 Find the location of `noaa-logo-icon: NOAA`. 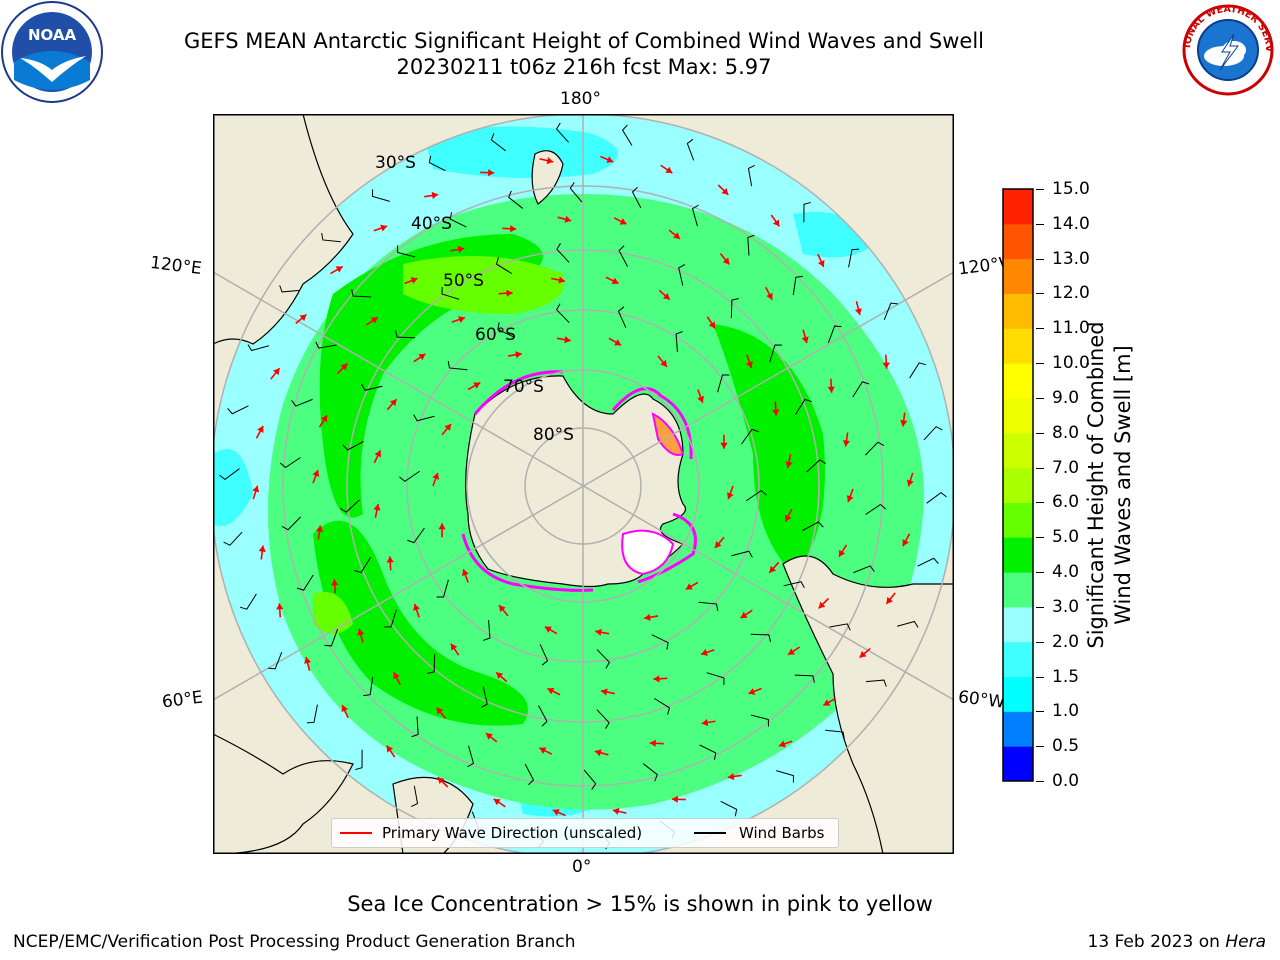

noaa-logo-icon: NOAA is located at coordinates (52, 52).